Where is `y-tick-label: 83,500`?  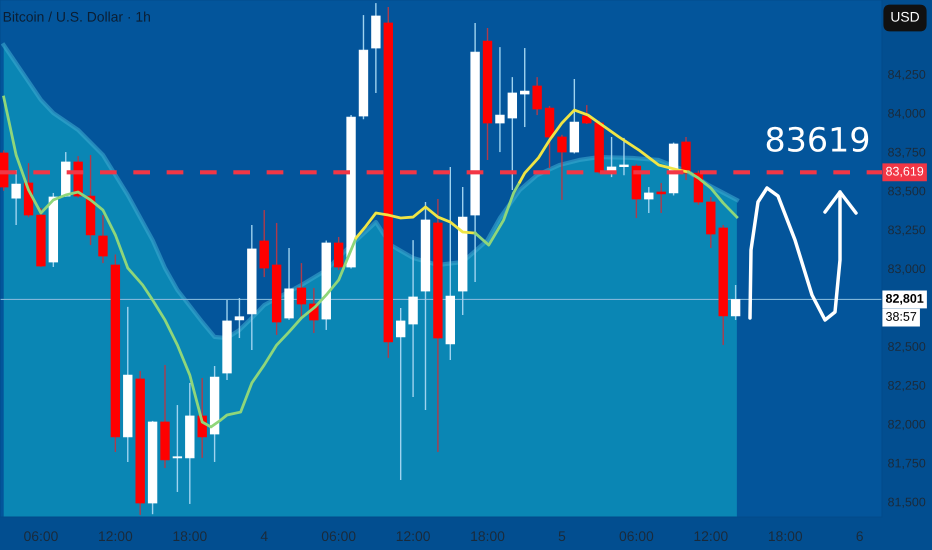 y-tick-label: 83,500 is located at coordinates (907, 191).